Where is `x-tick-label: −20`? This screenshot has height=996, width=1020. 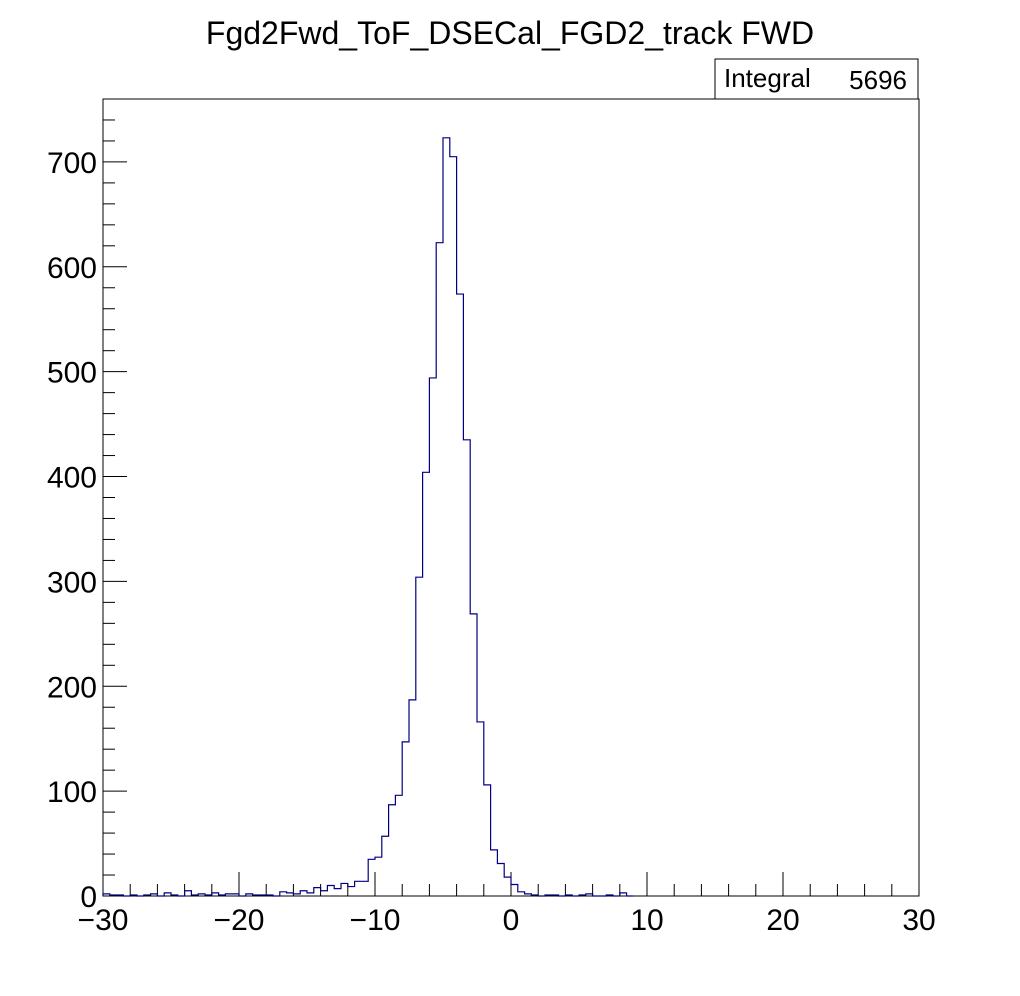 x-tick-label: −20 is located at coordinates (239, 920).